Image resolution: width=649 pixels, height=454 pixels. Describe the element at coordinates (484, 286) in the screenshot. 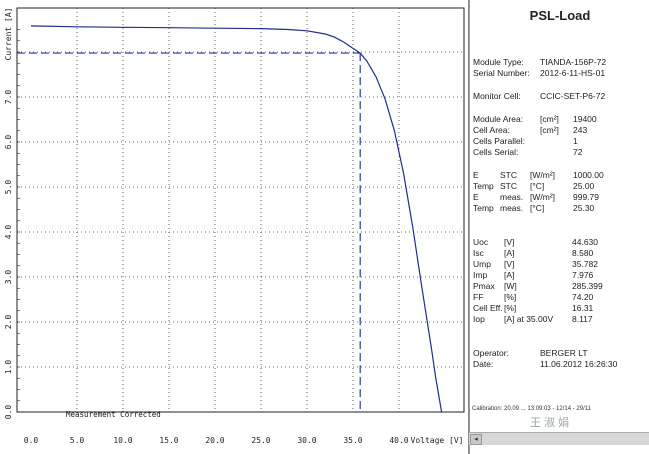

I see `row-label: Pmax` at that location.